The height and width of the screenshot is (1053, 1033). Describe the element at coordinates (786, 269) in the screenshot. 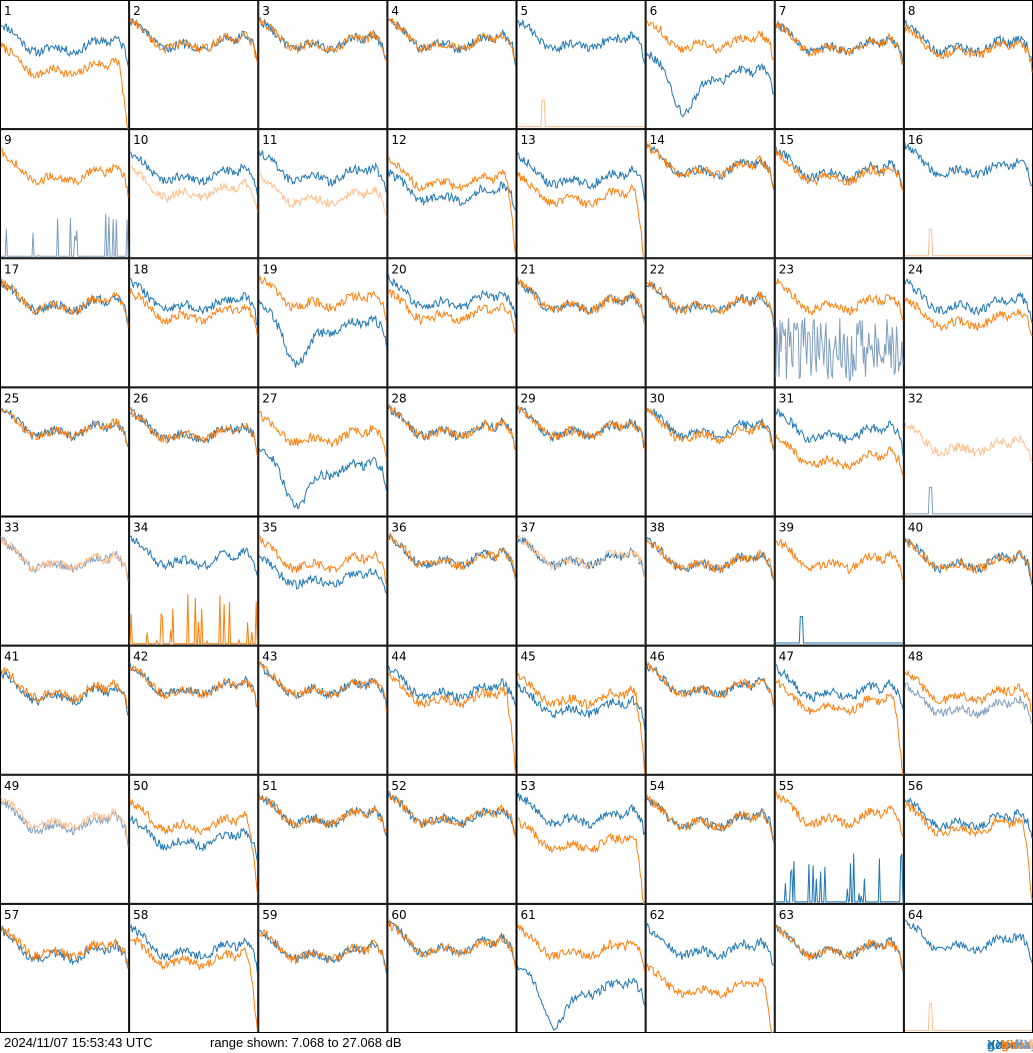

I see `panel-label: 23` at that location.